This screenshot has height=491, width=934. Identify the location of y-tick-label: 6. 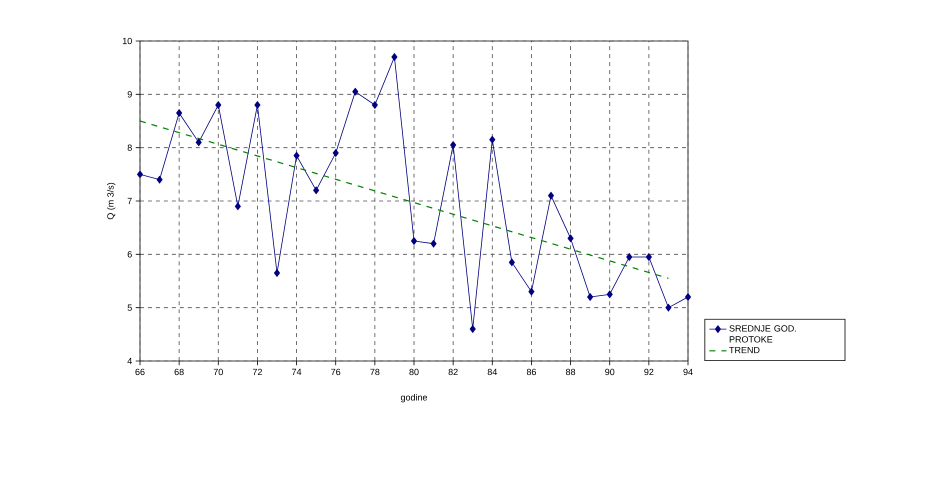
(130, 254).